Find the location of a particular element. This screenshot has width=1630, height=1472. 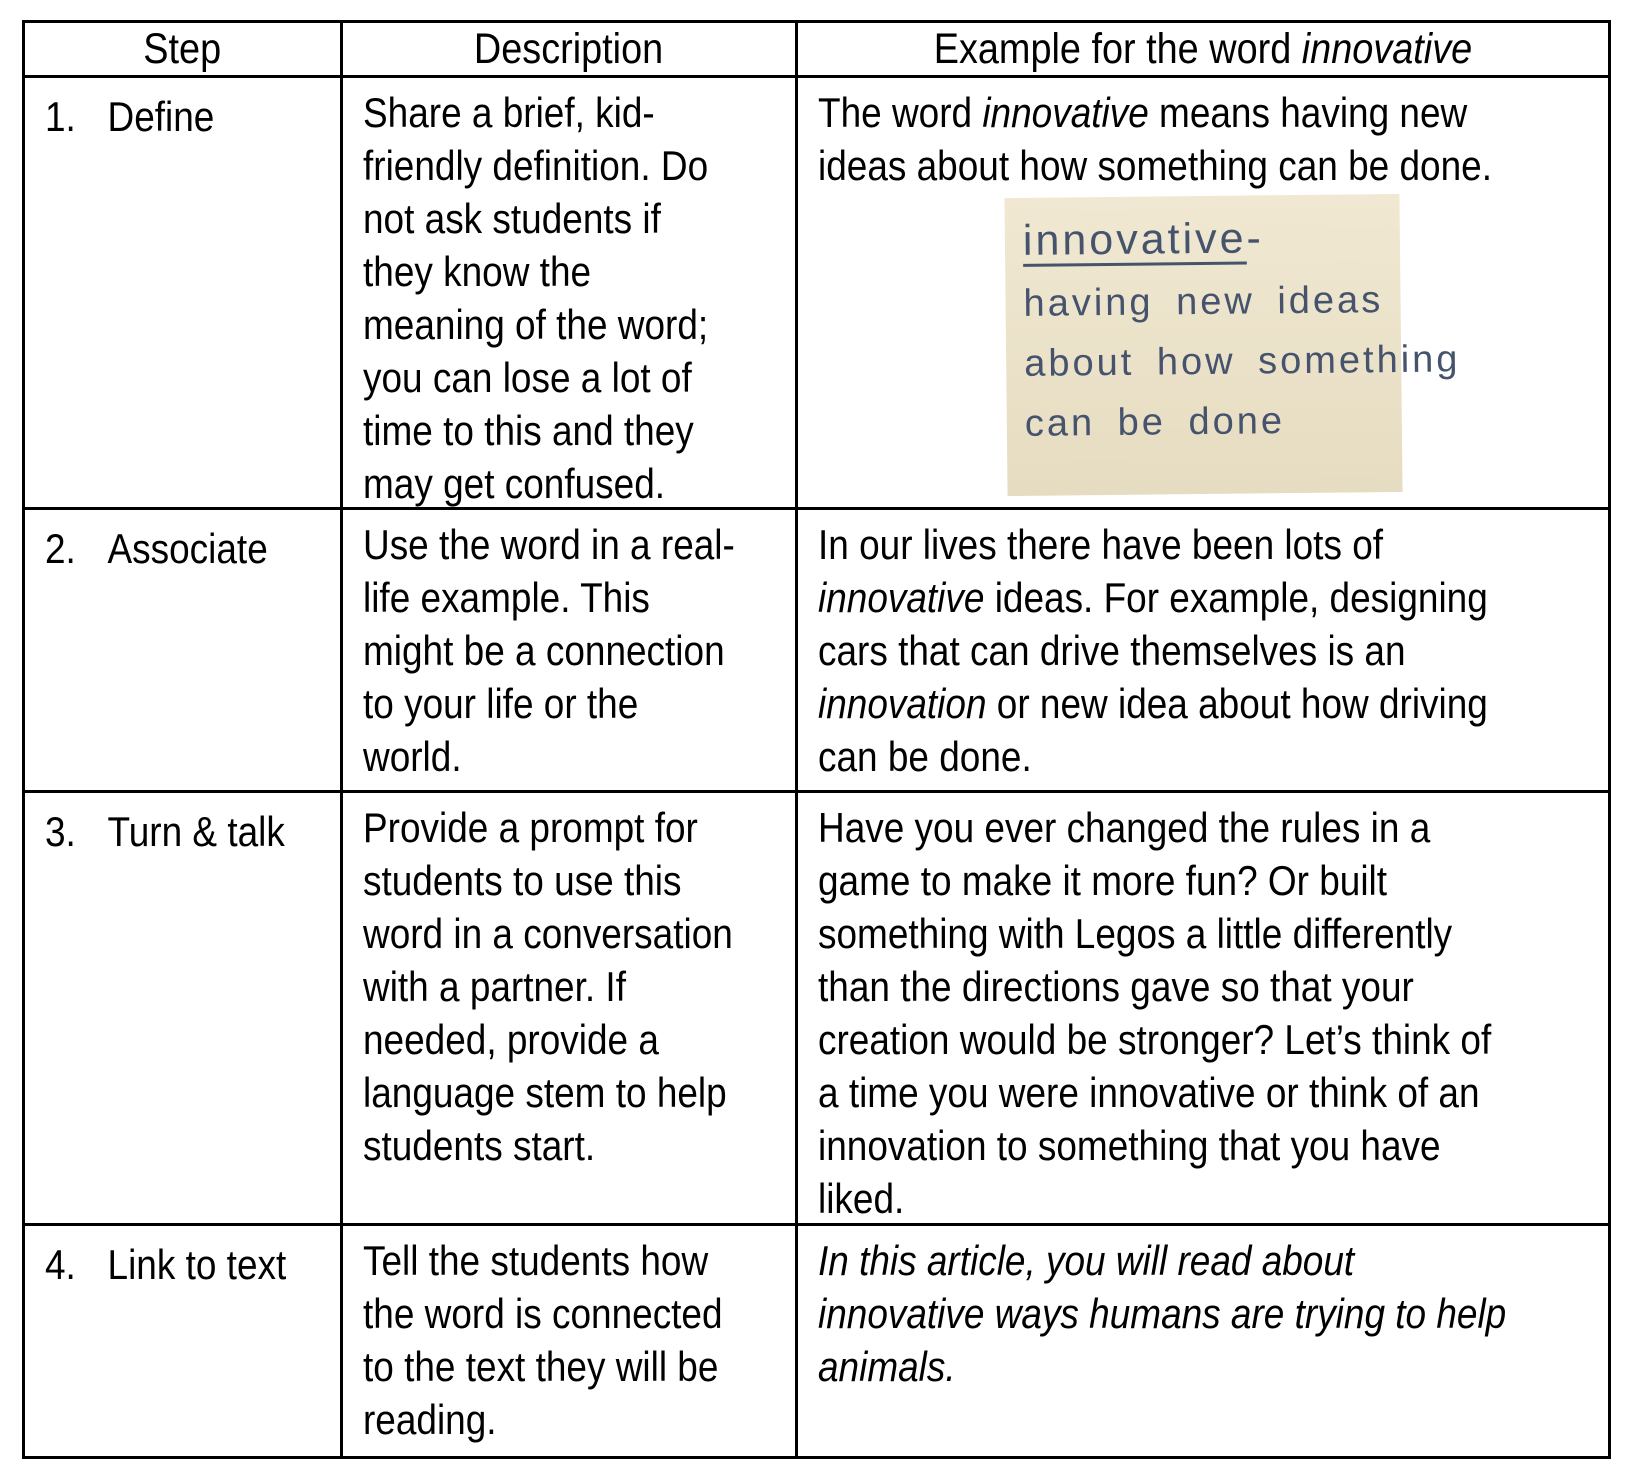

header-example: Example for the word innovative is located at coordinates (1203, 50).